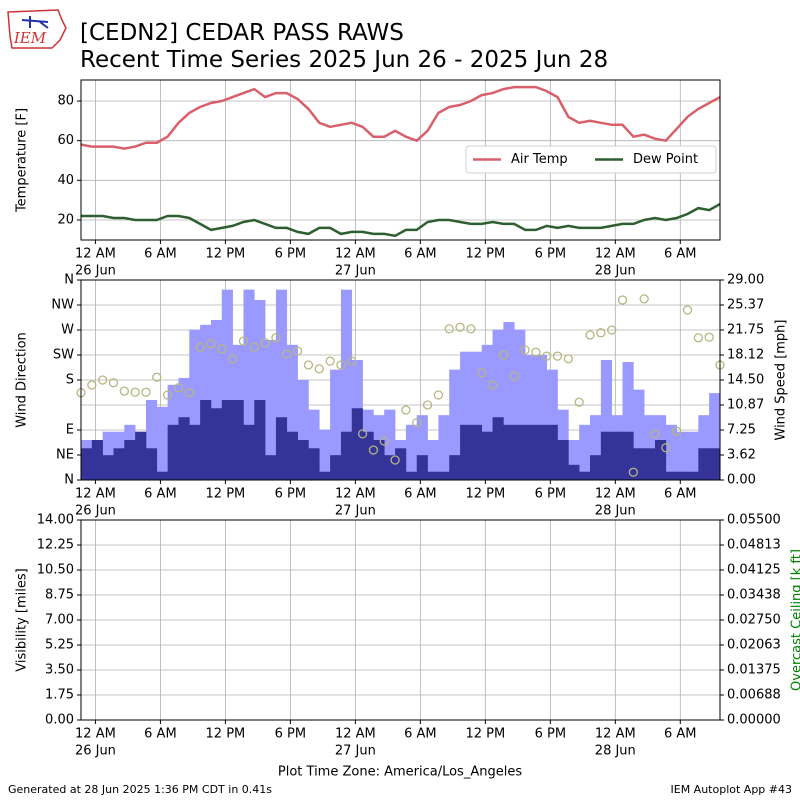  I want to click on legend-box, so click(591, 159).